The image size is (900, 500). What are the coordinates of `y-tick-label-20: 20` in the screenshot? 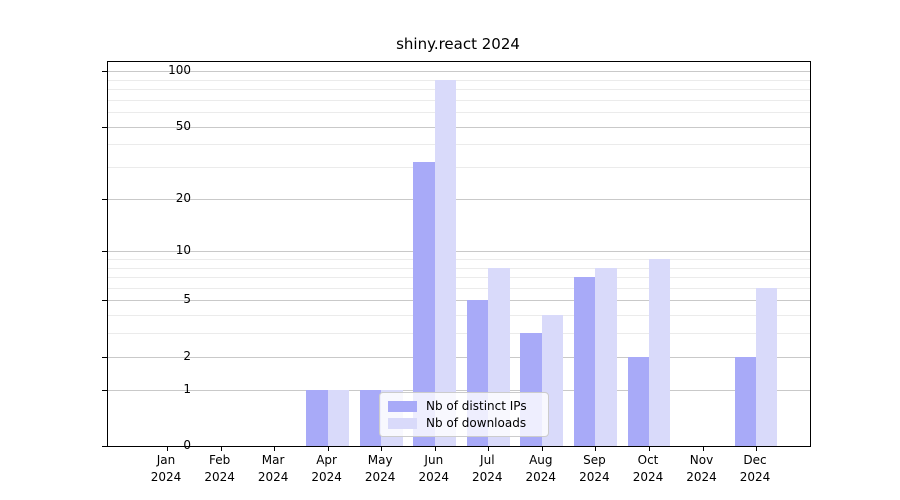 It's located at (183, 197).